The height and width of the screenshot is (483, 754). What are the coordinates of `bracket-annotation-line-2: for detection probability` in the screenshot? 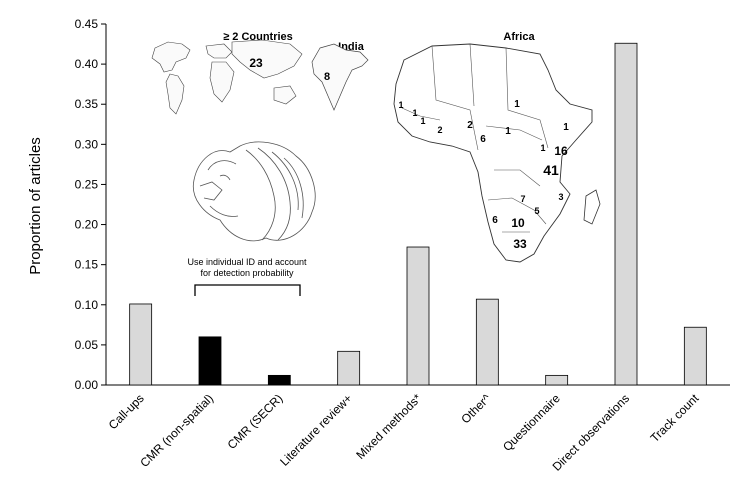 It's located at (247, 273).